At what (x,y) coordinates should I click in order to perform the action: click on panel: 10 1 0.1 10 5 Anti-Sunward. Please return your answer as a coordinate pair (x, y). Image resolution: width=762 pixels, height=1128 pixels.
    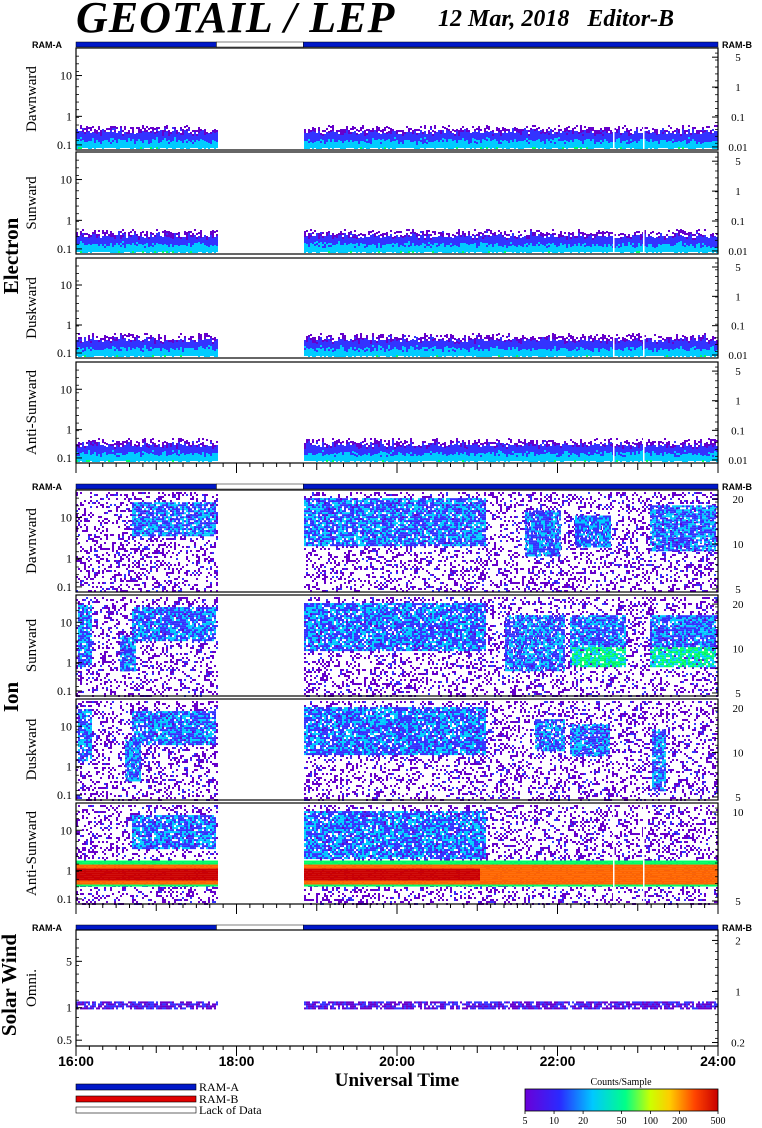
    Looking at the image, I should click on (384, 855).